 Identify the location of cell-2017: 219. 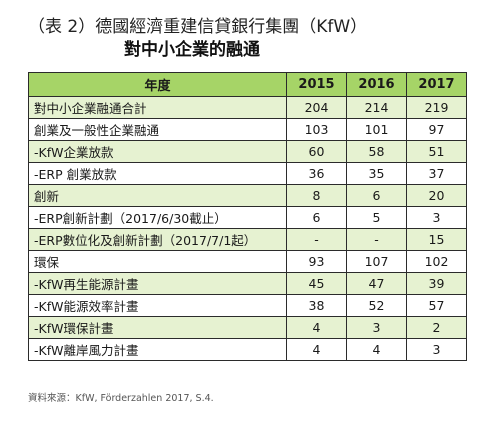
(436, 107).